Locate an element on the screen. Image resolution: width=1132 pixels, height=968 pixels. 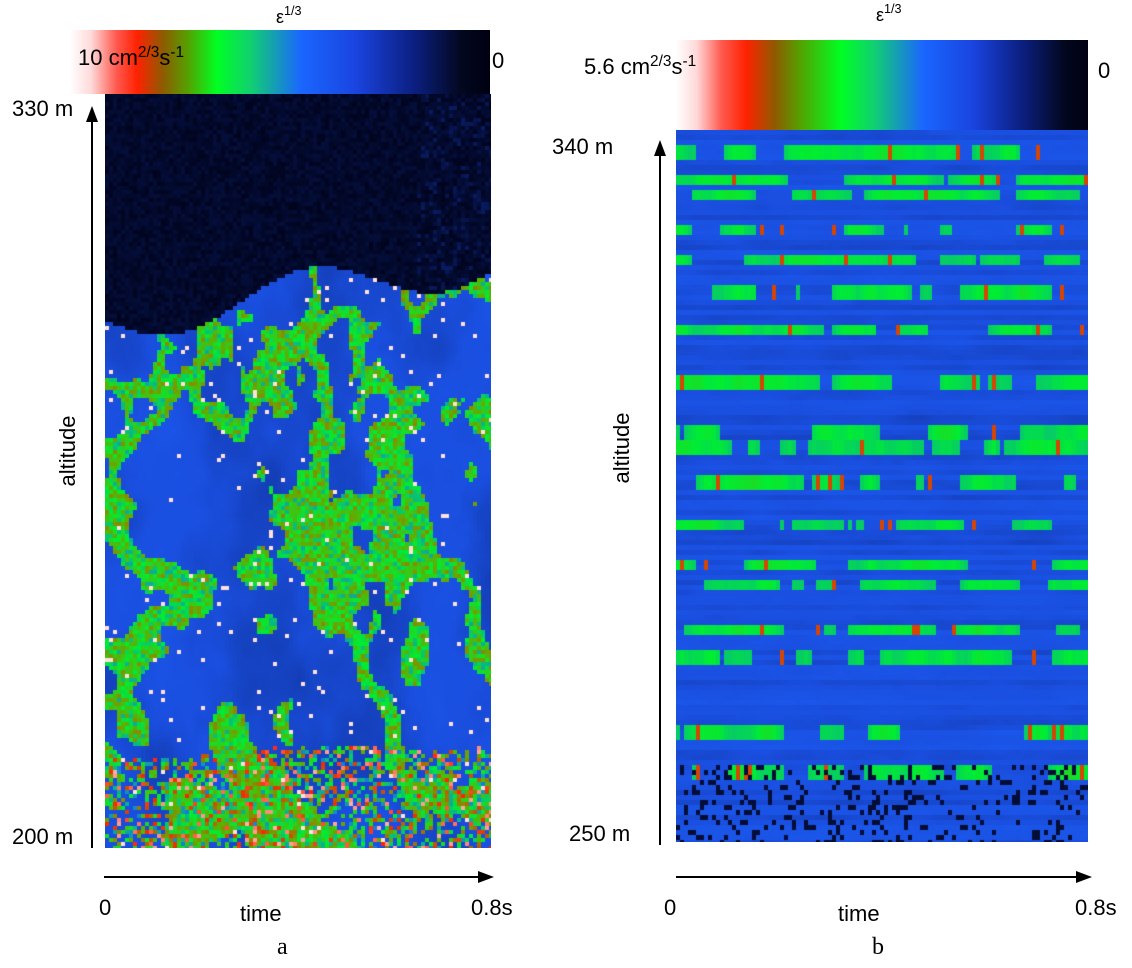
x-tick-left-b: 0 is located at coordinates (670, 907).